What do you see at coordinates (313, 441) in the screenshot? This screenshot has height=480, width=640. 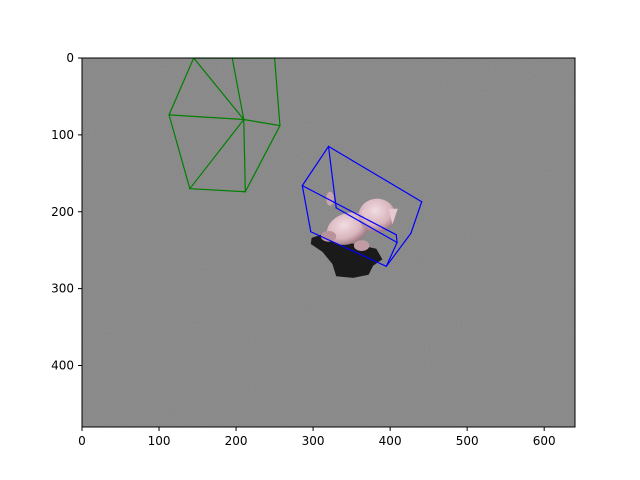 I see `x-tick-label: 300` at bounding box center [313, 441].